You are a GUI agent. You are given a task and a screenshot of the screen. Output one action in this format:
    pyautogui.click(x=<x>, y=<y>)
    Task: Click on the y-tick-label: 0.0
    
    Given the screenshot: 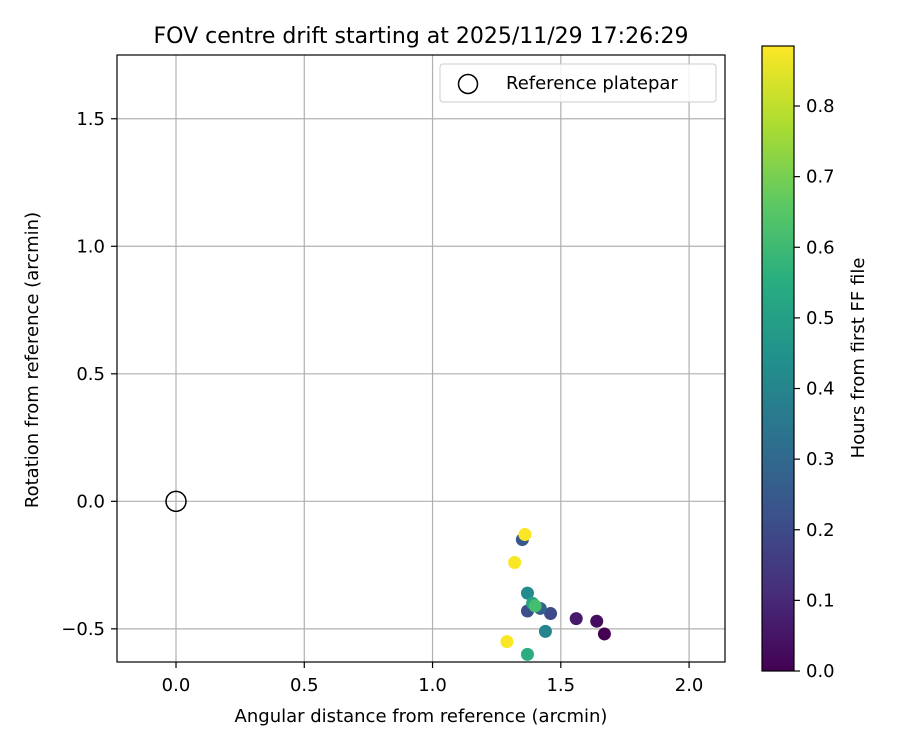 What is the action you would take?
    pyautogui.click(x=90, y=501)
    